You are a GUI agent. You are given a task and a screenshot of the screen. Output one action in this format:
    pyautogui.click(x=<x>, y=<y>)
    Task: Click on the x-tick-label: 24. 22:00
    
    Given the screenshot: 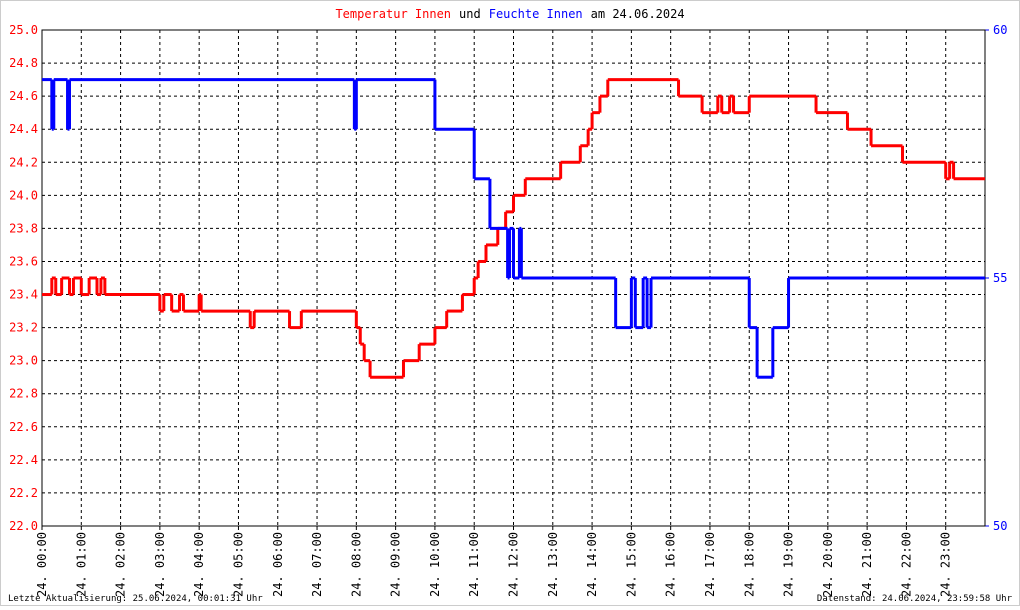 What is the action you would take?
    pyautogui.click(x=906, y=564)
    